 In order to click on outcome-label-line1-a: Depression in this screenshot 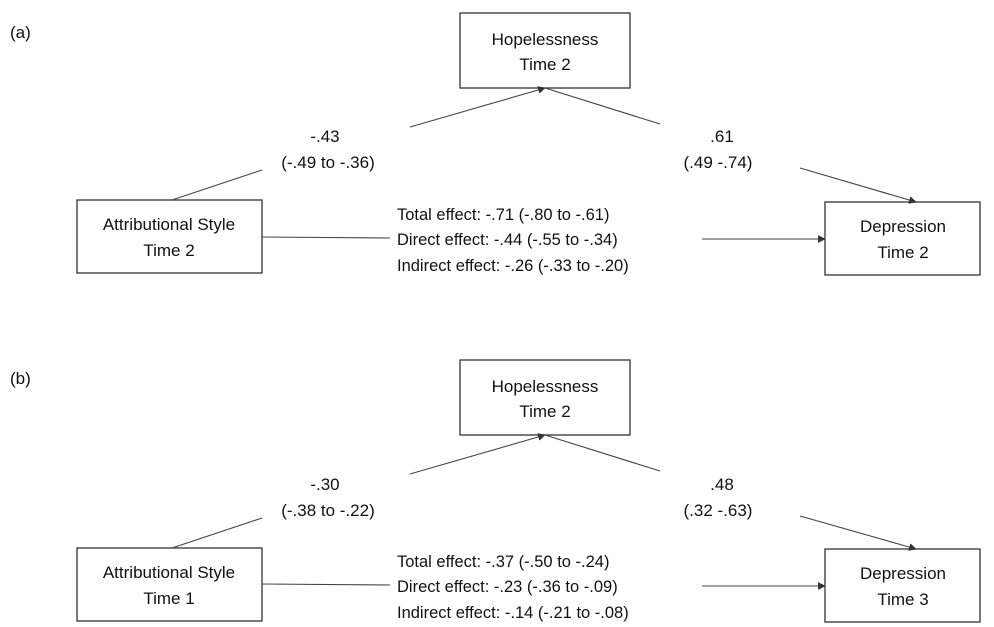, I will do `click(903, 226)`.